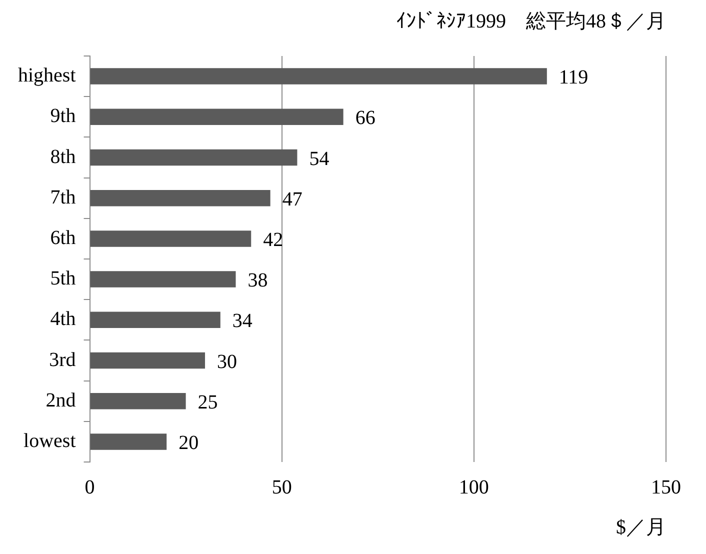 This screenshot has width=706, height=554. Describe the element at coordinates (319, 159) in the screenshot. I see `data-label: 54` at that location.